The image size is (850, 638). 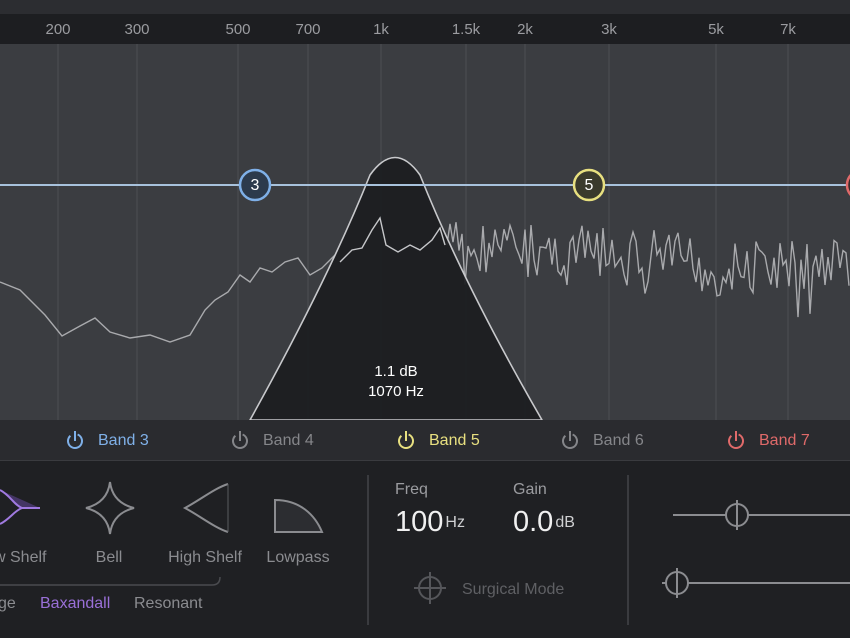 I want to click on band-tabs: Band 3 Band 4 Band 5 Band 6 Band 7, so click(x=438, y=440).